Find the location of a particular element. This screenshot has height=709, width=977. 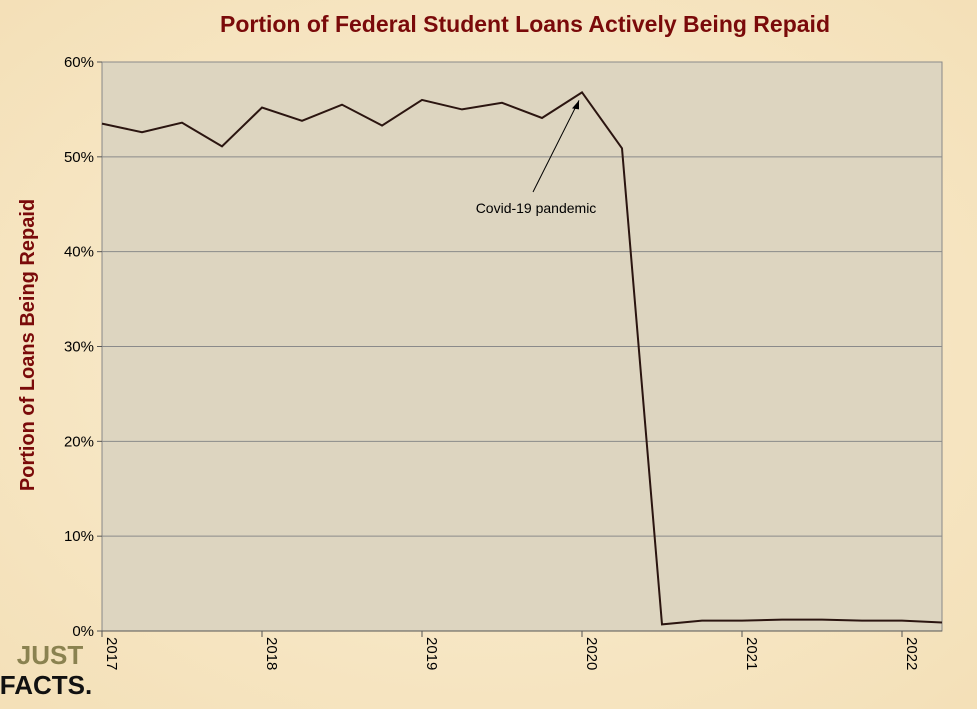

x-tick-label: 2020 is located at coordinates (591, 653).